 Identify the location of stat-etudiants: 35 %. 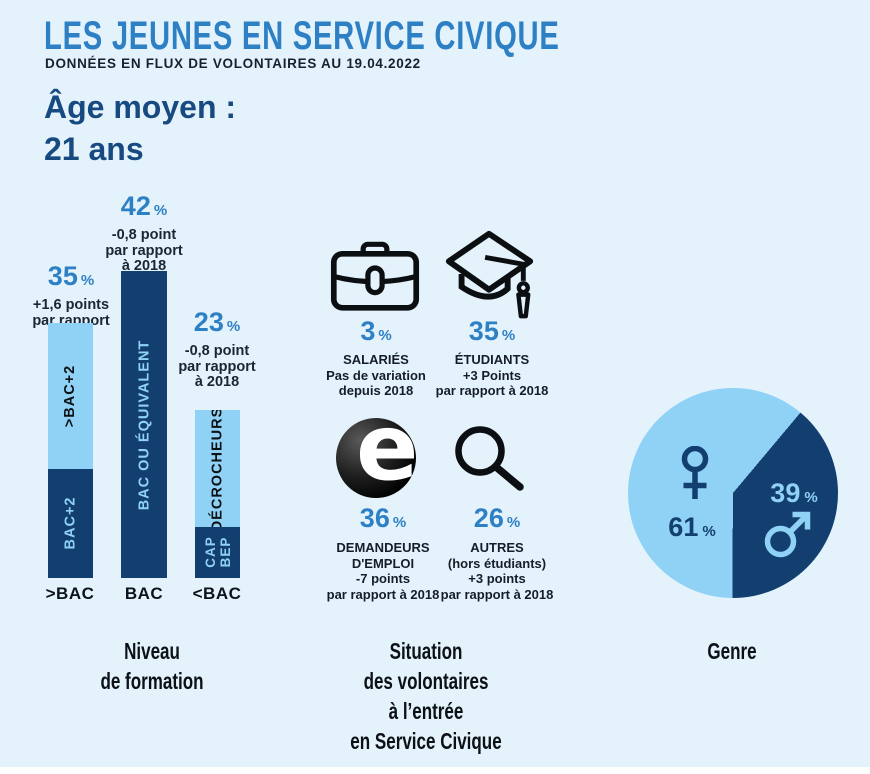
(492, 333).